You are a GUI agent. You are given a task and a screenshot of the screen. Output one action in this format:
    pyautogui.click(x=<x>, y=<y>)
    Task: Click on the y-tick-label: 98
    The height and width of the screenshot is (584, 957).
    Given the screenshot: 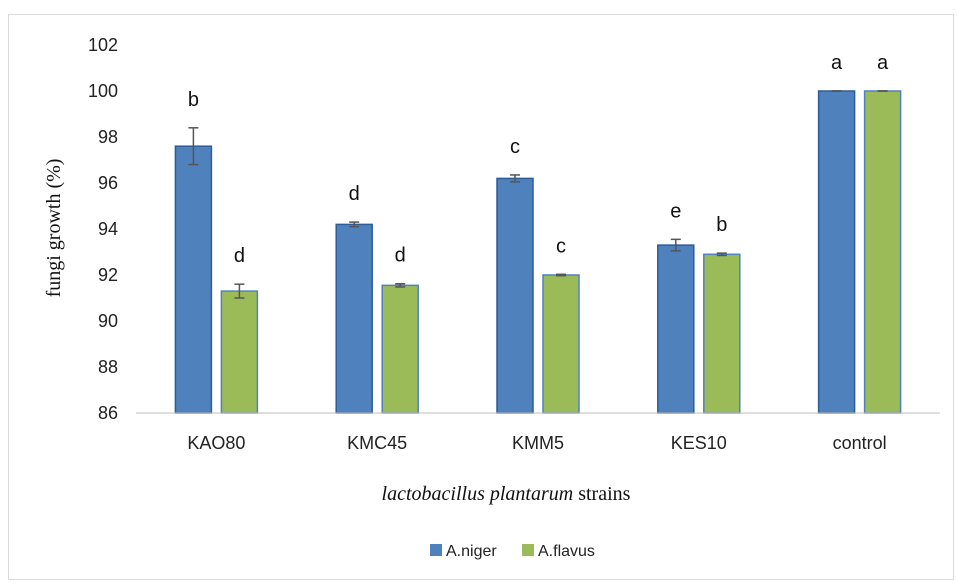 What is the action you would take?
    pyautogui.click(x=108, y=137)
    